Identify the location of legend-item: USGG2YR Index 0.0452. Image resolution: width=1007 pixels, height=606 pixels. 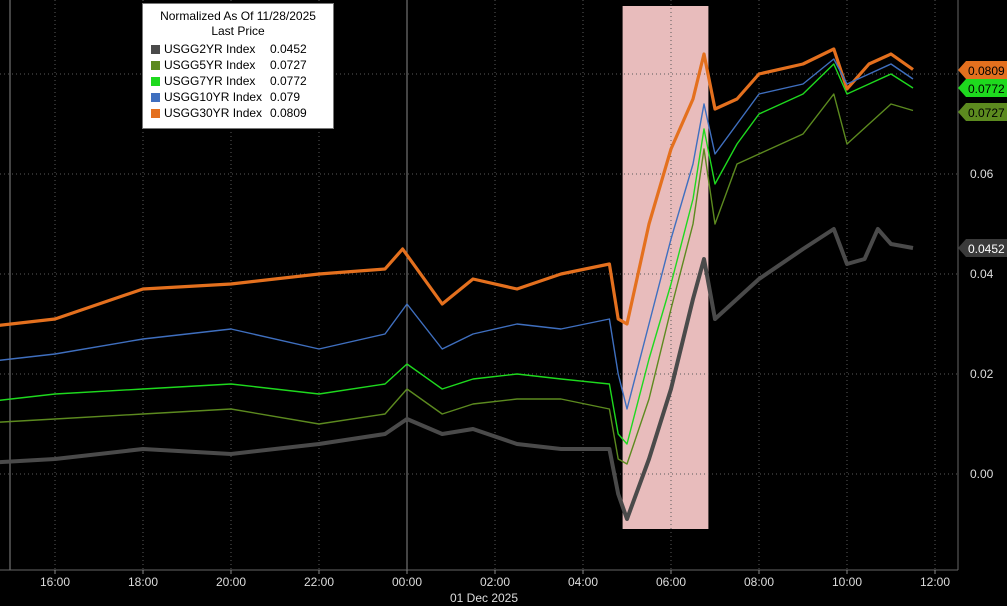
(238, 49).